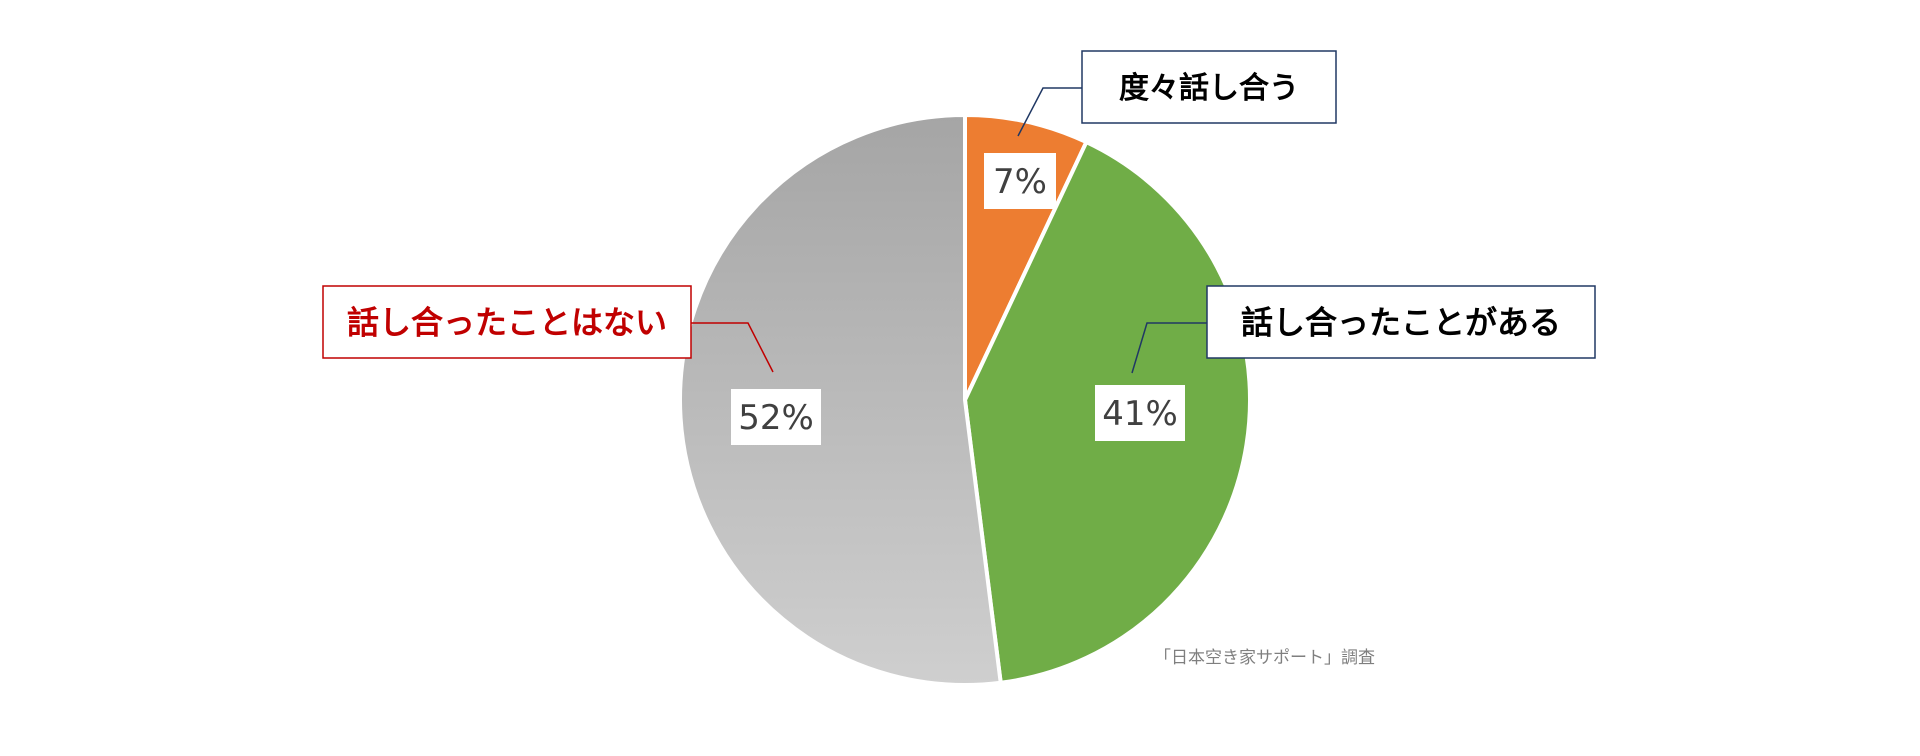 The height and width of the screenshot is (756, 1920). I want to click on category-label: 話し合ったことはない, so click(507, 323).